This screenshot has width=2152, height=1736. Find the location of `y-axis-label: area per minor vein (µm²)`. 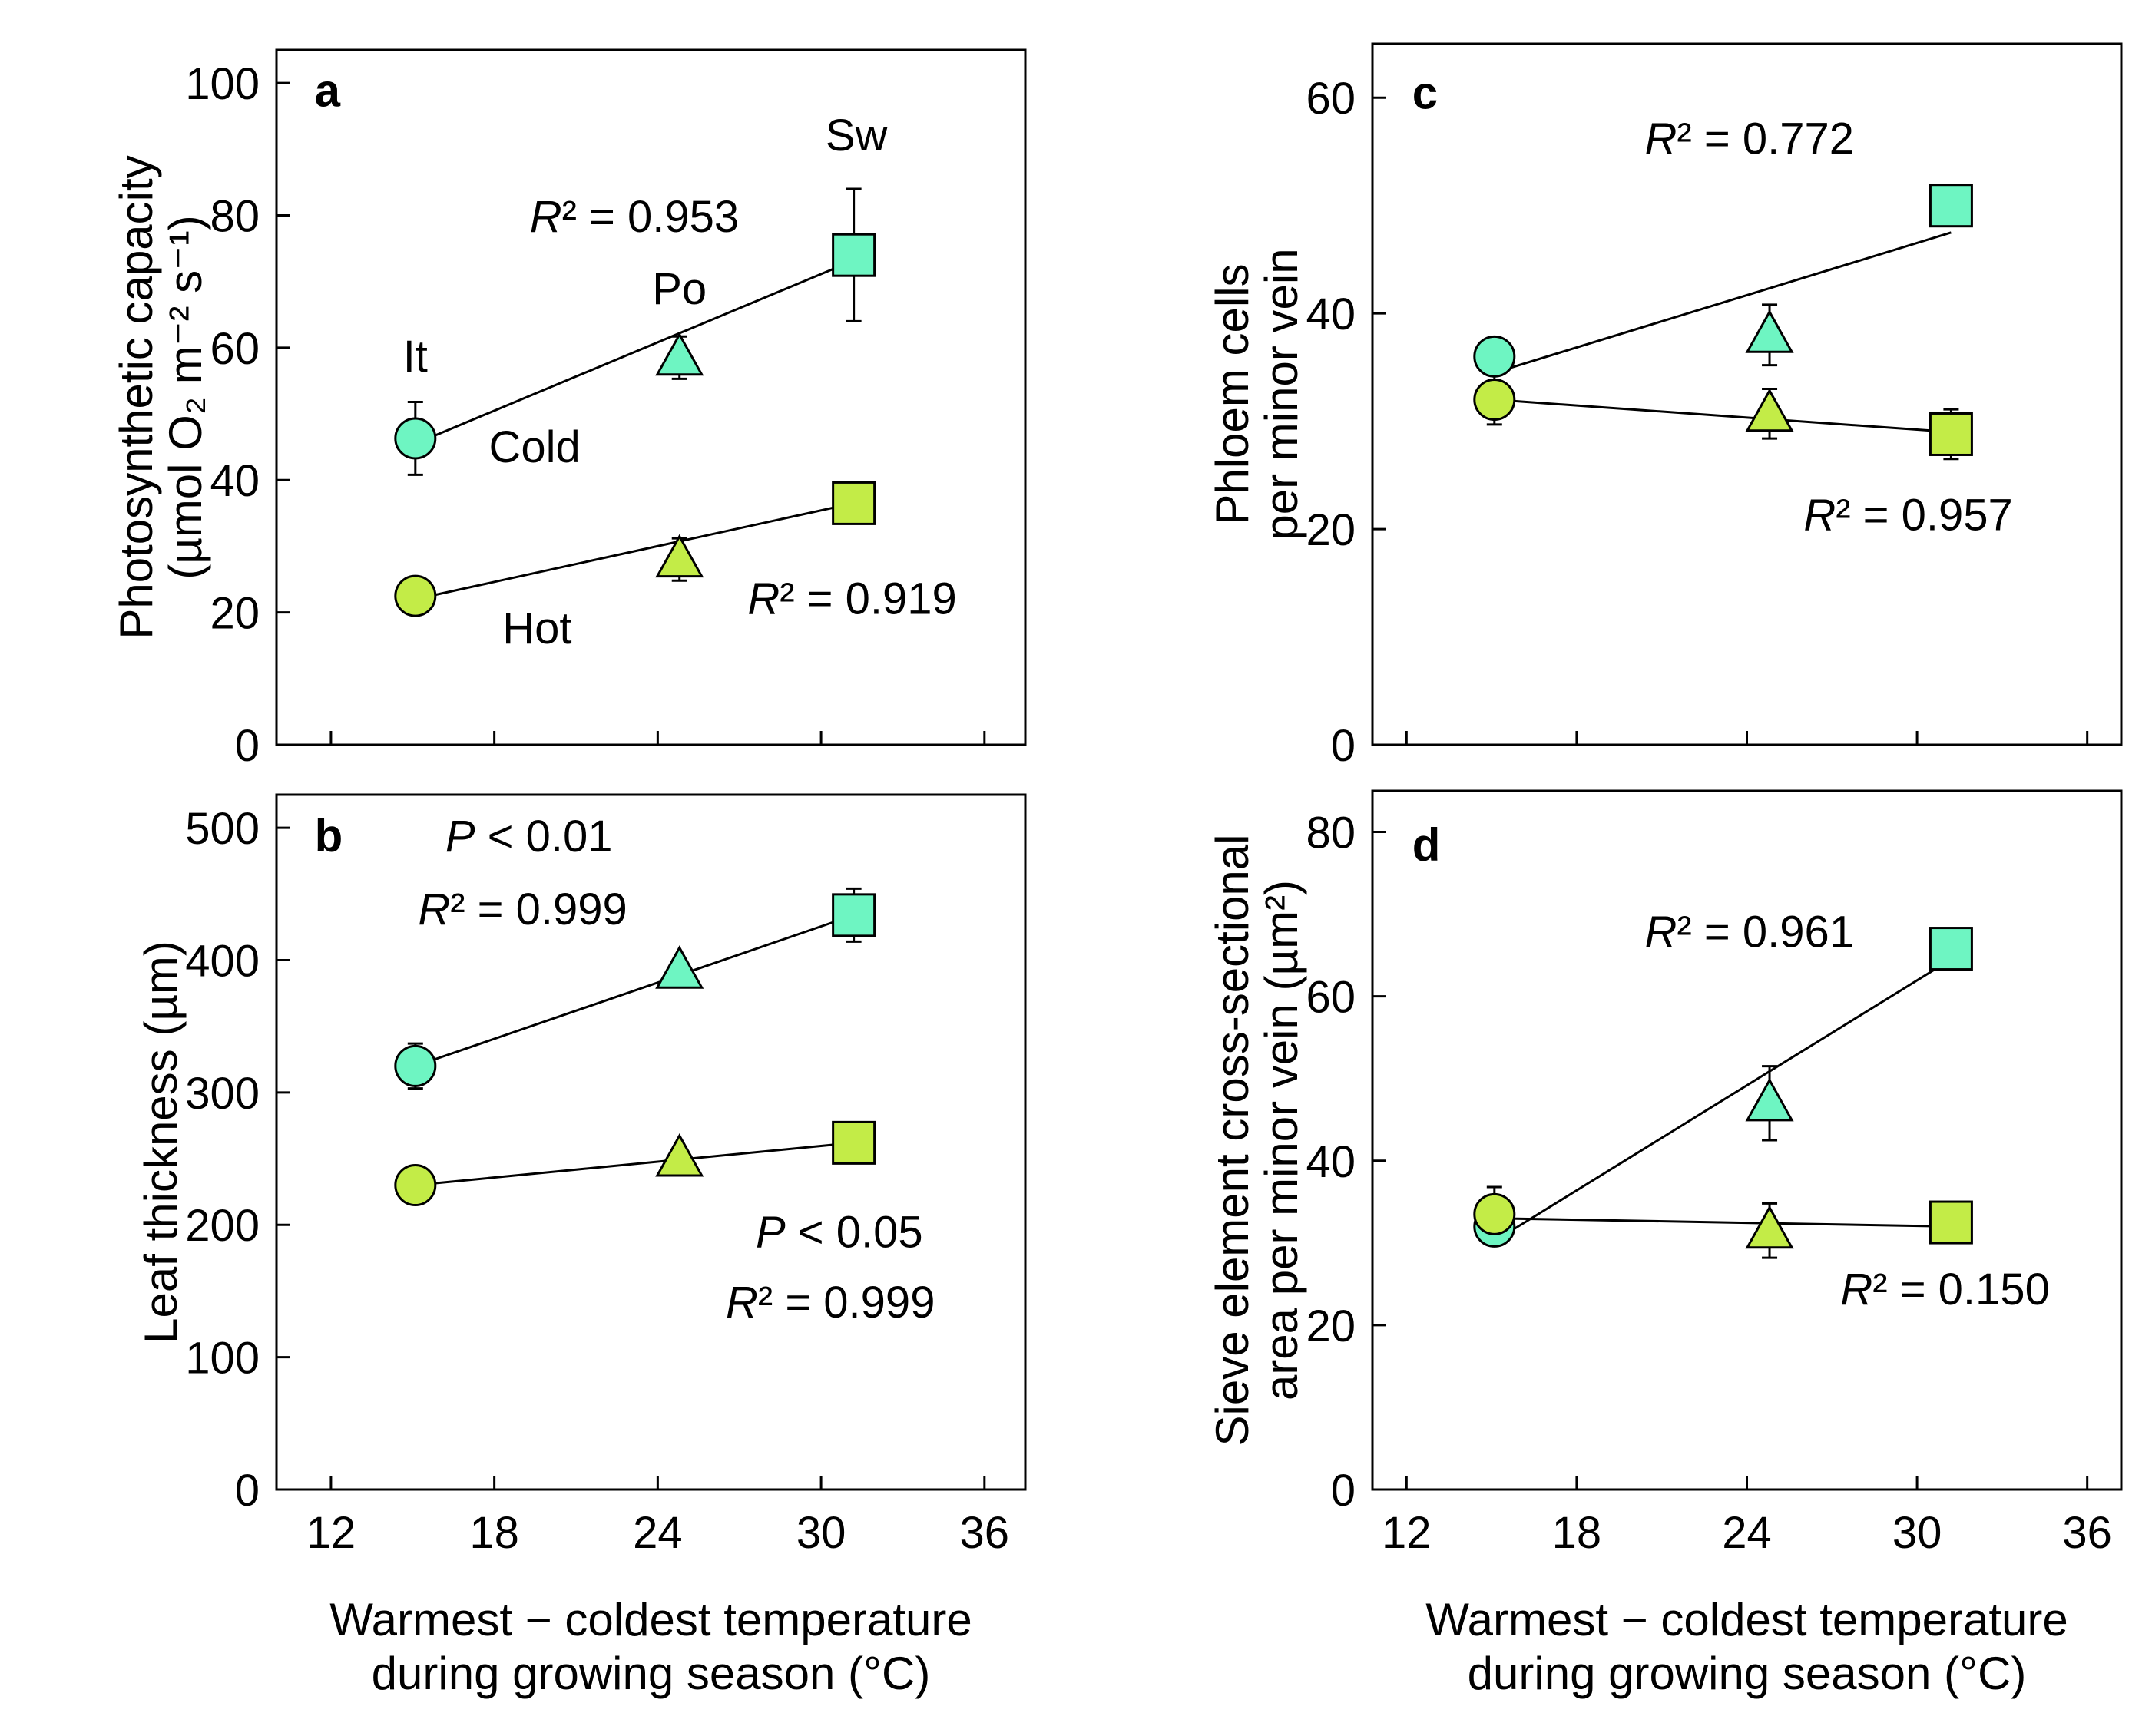

y-axis-label: area per minor vein (µm²) is located at coordinates (1281, 1140).